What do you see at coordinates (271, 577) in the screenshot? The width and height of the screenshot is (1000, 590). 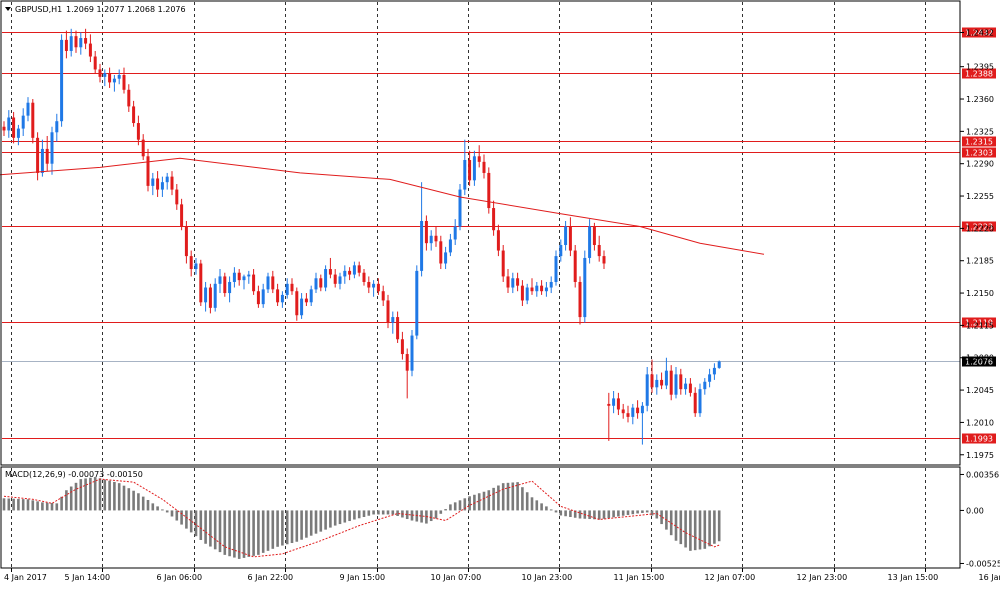 I see `x-tick-label: 6 Jan 22:00` at bounding box center [271, 577].